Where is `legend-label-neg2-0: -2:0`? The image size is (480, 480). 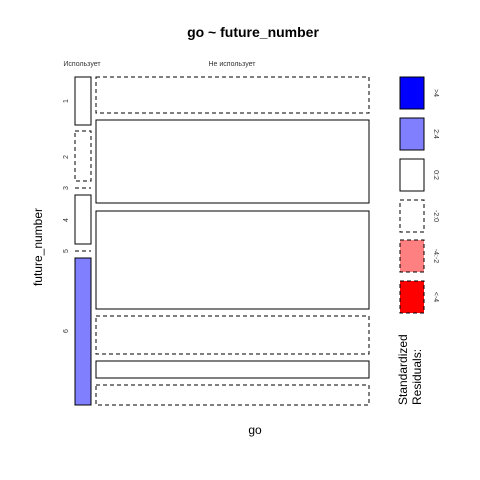
legend-label-neg2-0: -2:0 is located at coordinates (435, 216).